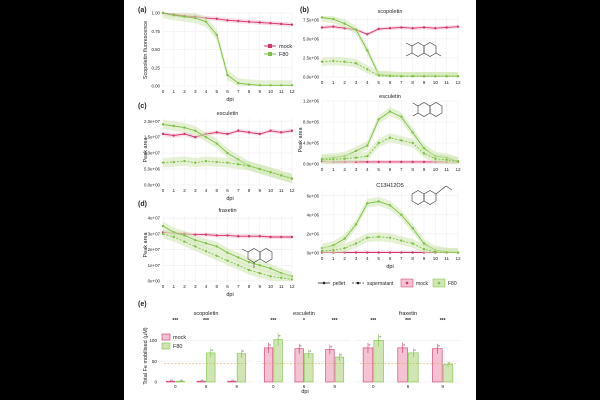 Image resolution: width=600 pixels, height=400 pixels. What do you see at coordinates (436, 82) in the screenshot?
I see `x-tick-label: 10` at bounding box center [436, 82].